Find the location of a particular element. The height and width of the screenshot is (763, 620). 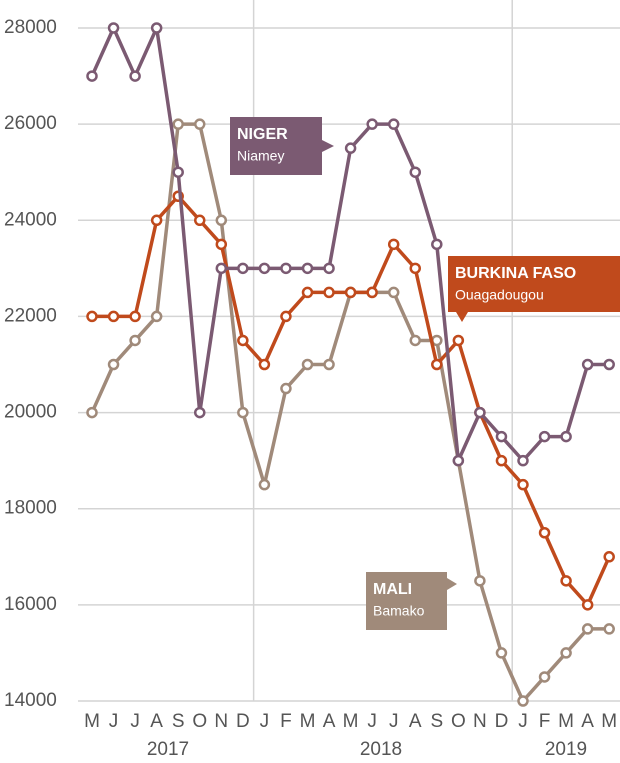

legend-city: Ouagadougou is located at coordinates (499, 295).